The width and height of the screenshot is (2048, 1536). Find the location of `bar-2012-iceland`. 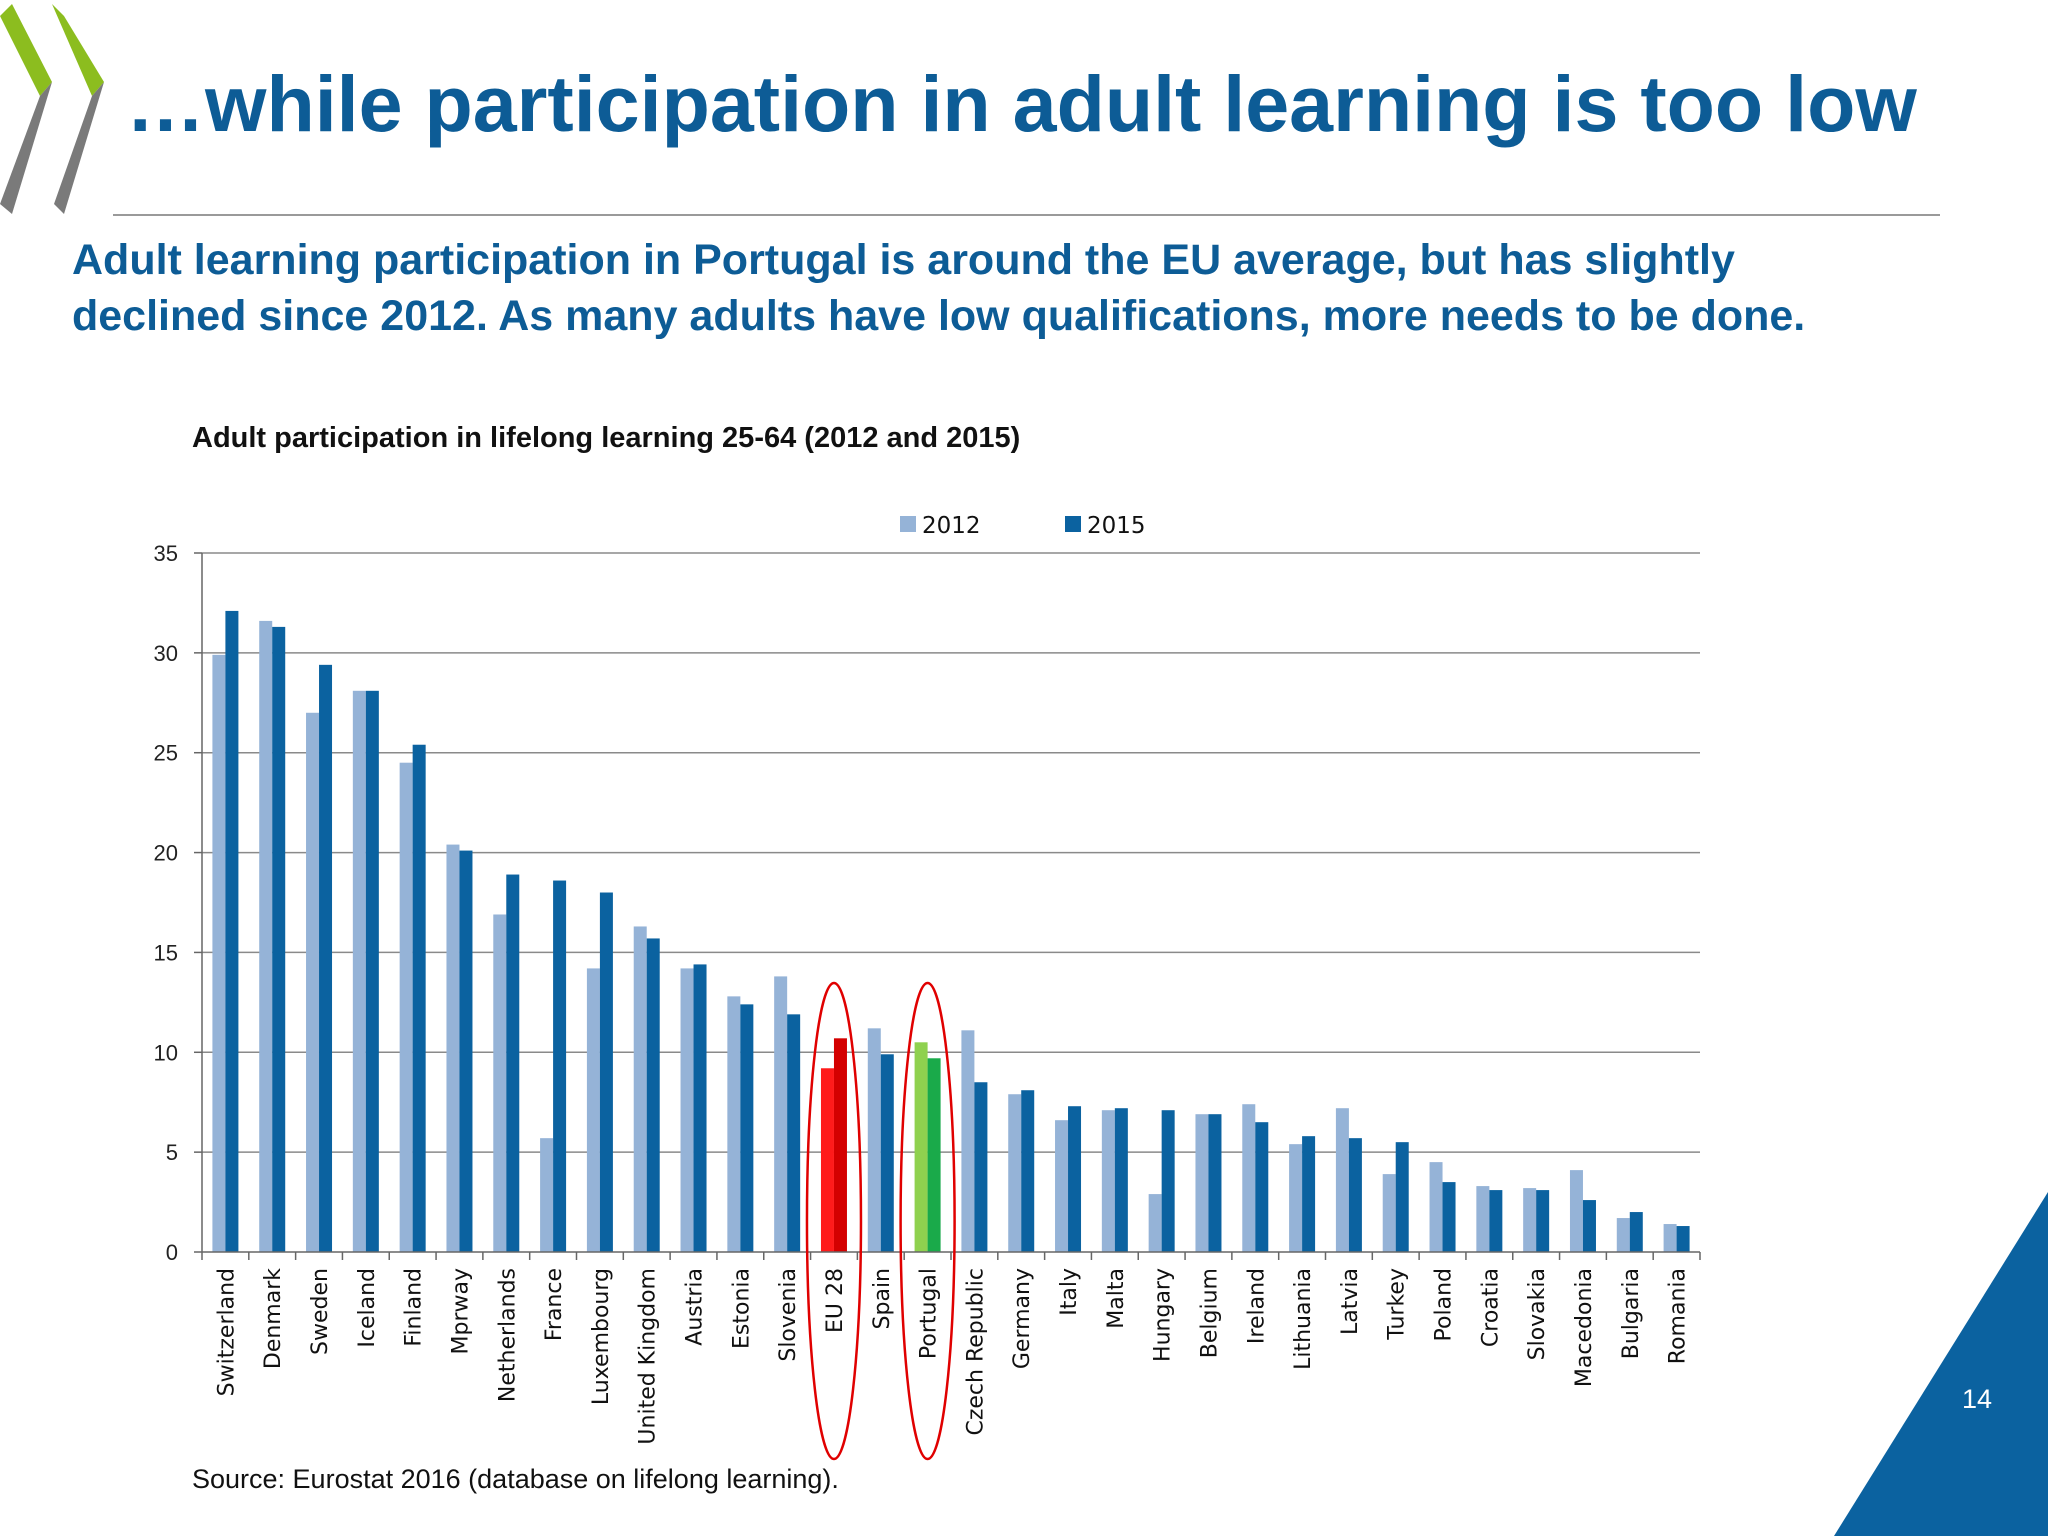

bar-2012-iceland is located at coordinates (359, 971).